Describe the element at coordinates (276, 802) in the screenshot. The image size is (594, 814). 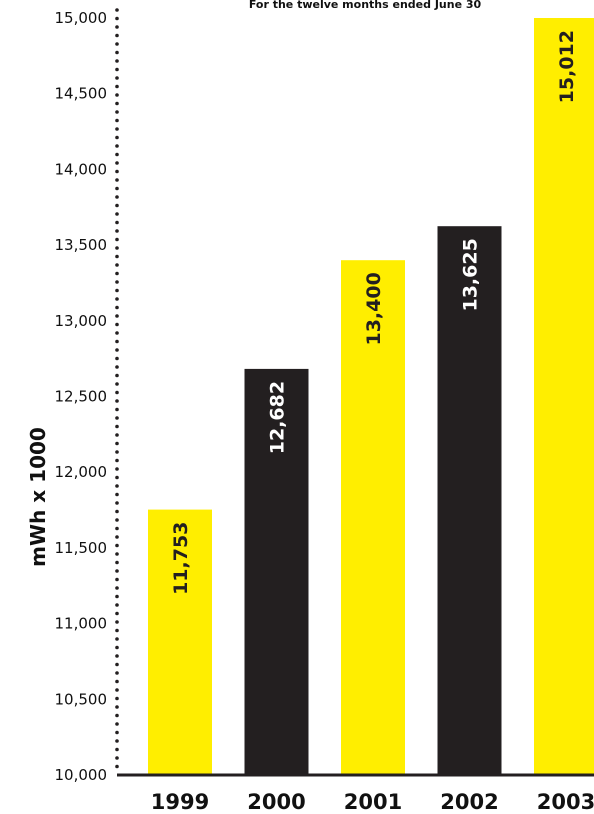
I see `x-tick-label: 2000` at that location.